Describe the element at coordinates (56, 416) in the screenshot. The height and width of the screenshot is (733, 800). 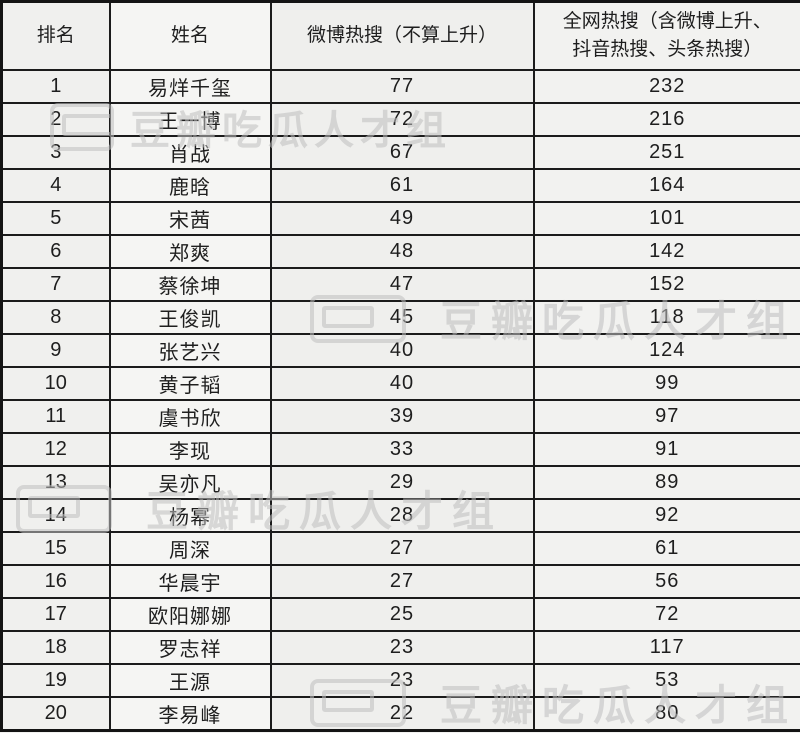
I see `rank-cell: 11` at that location.